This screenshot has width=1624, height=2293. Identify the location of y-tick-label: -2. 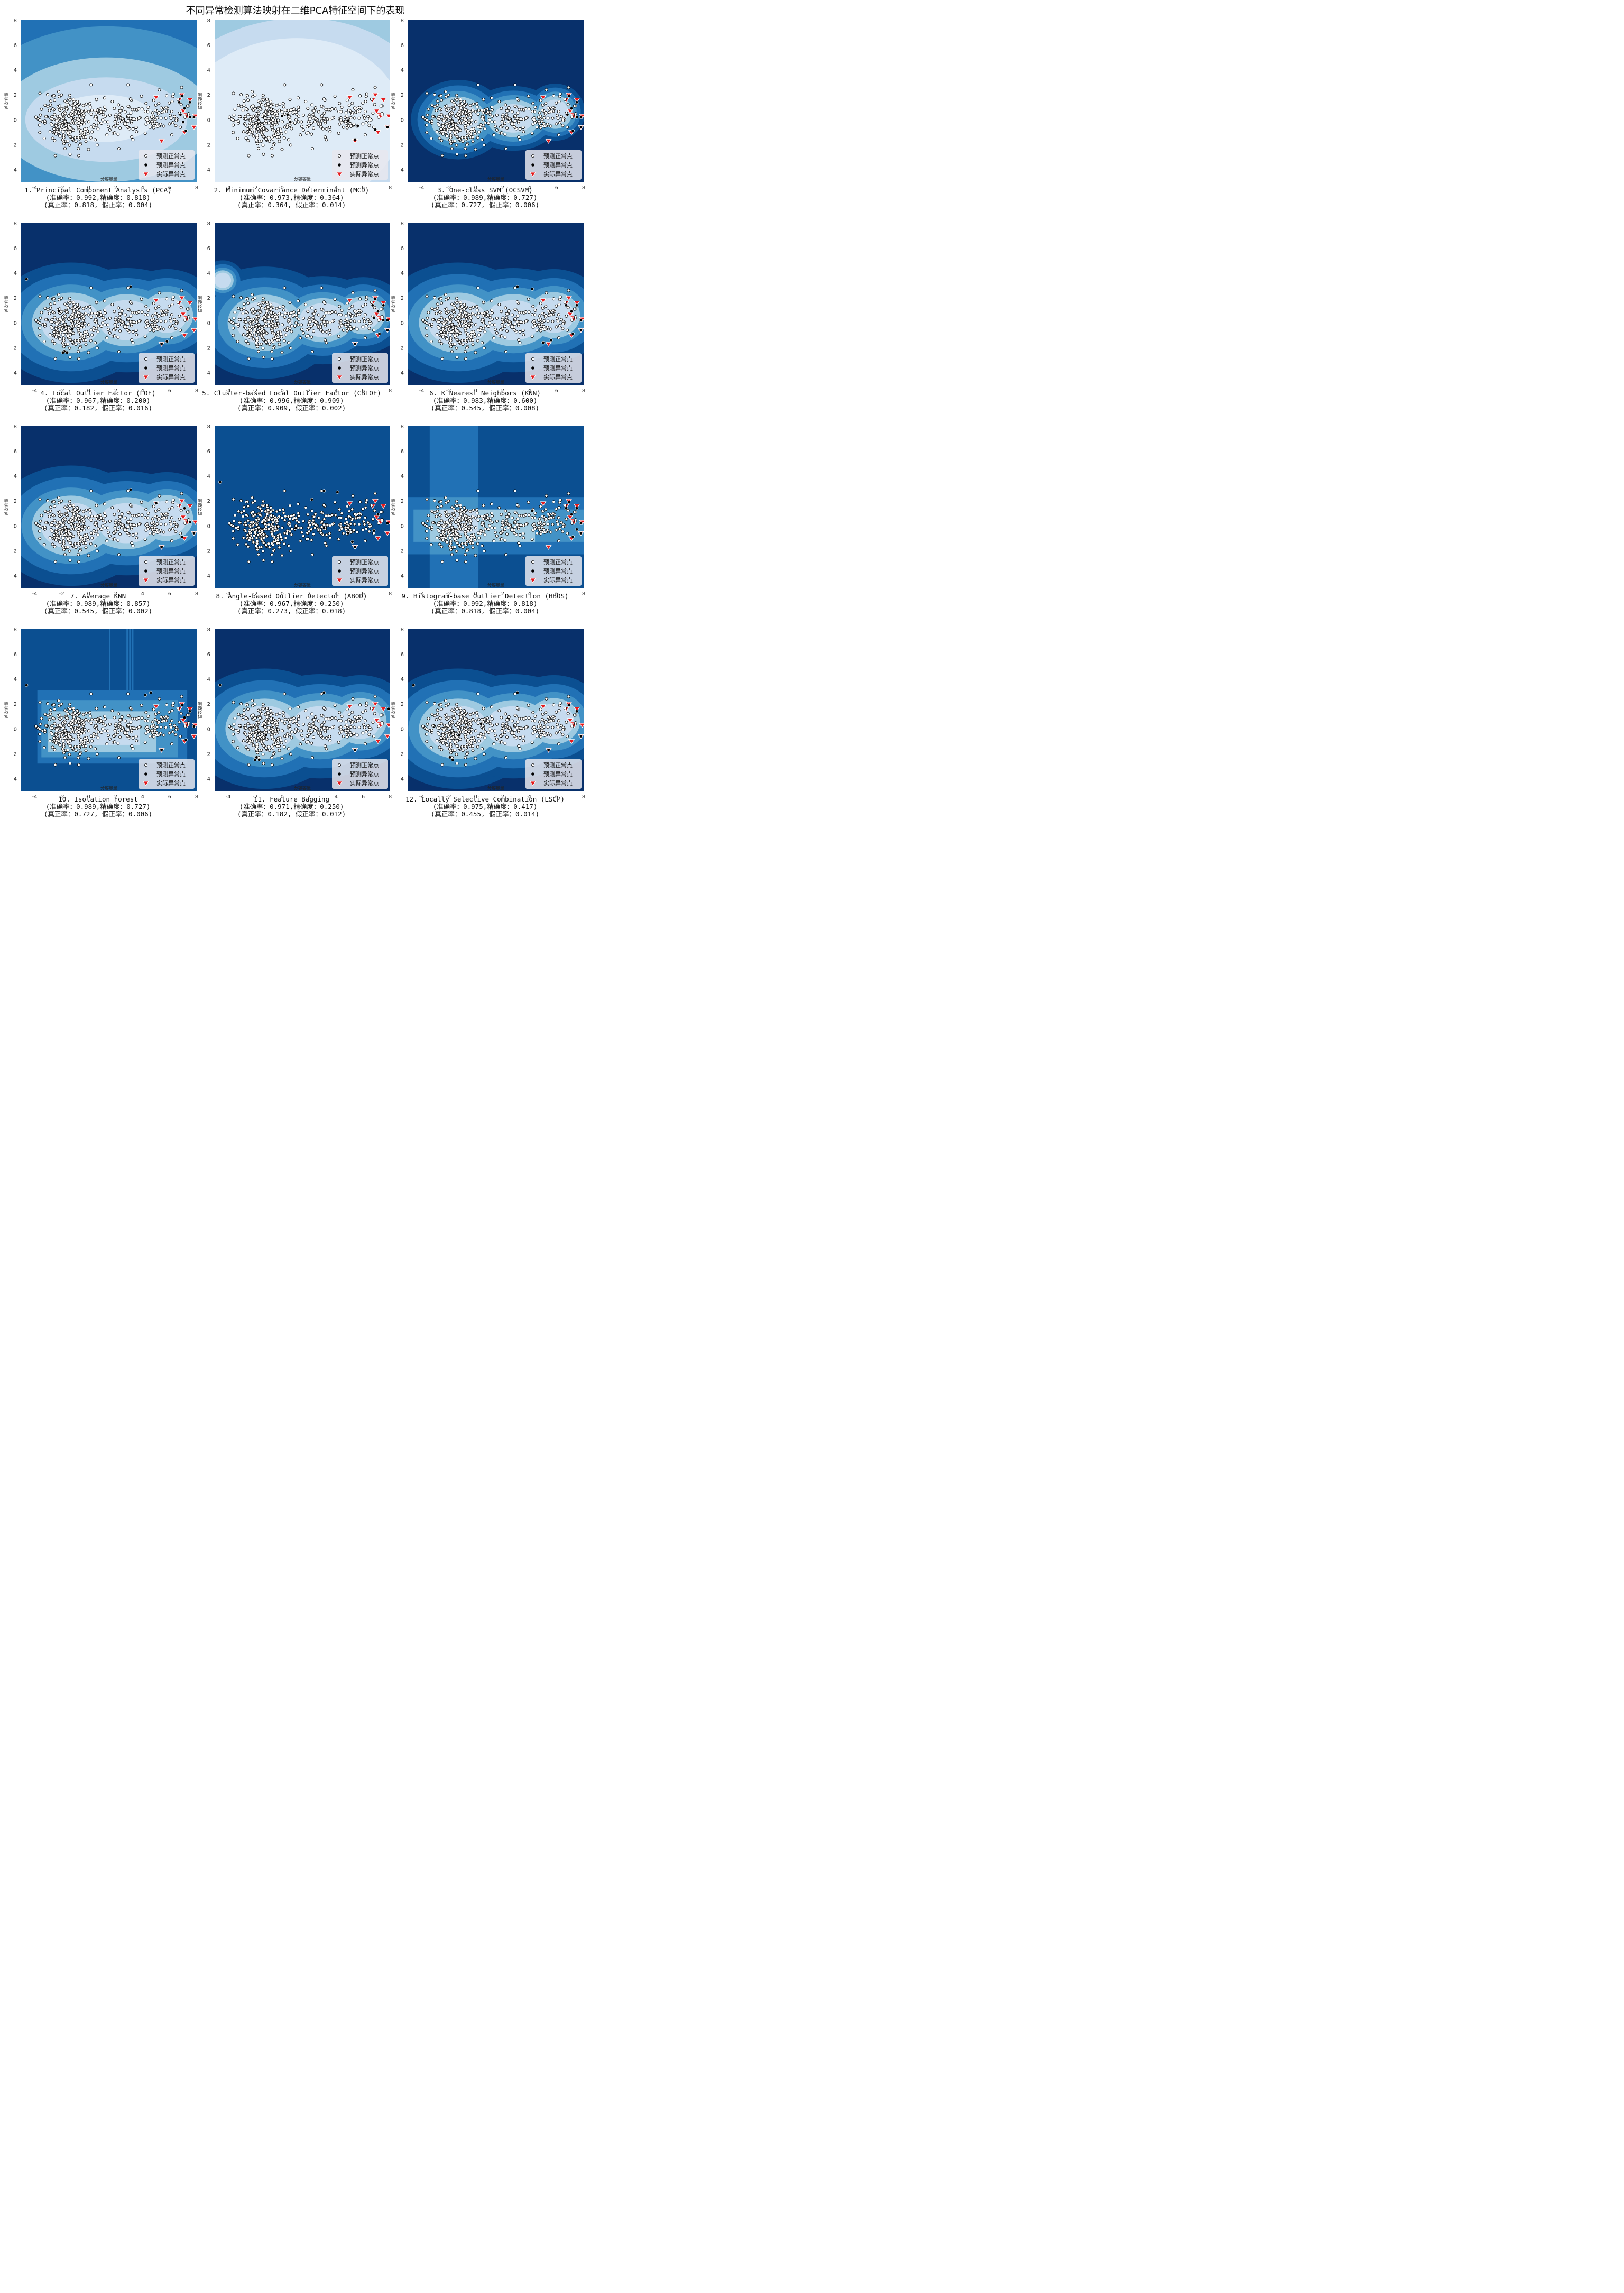
(207, 348).